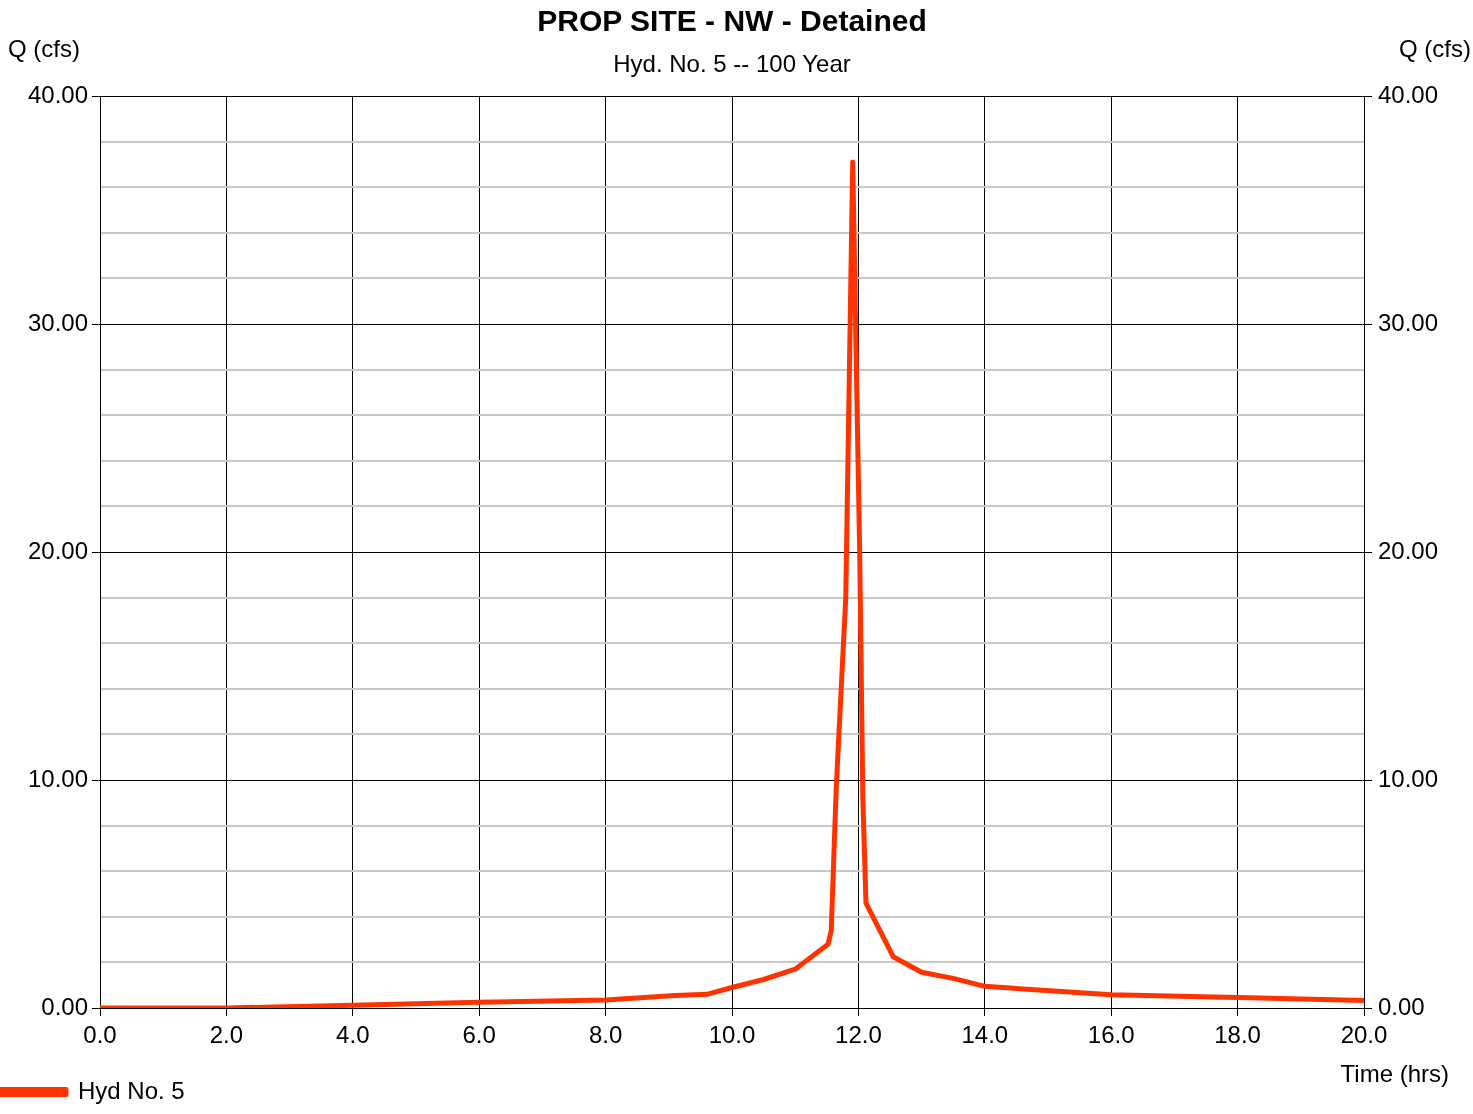  I want to click on y2-axis-title: Q (cfs), so click(1435, 48).